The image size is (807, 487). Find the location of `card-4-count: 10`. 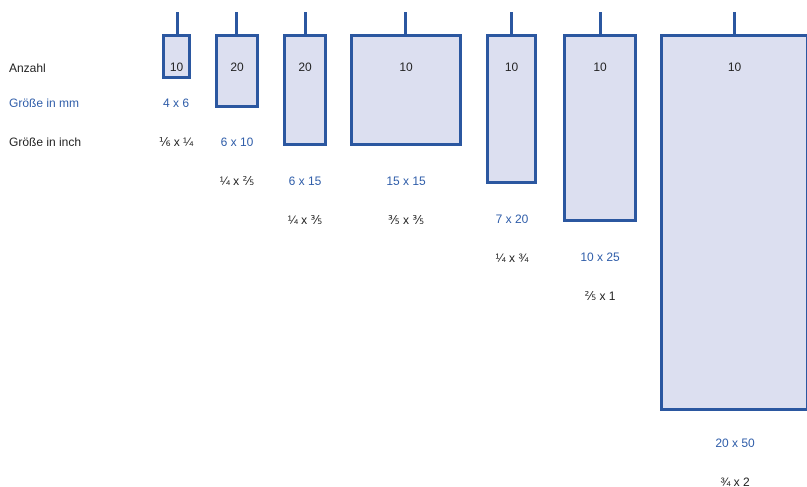

card-4-count: 10 is located at coordinates (406, 67).